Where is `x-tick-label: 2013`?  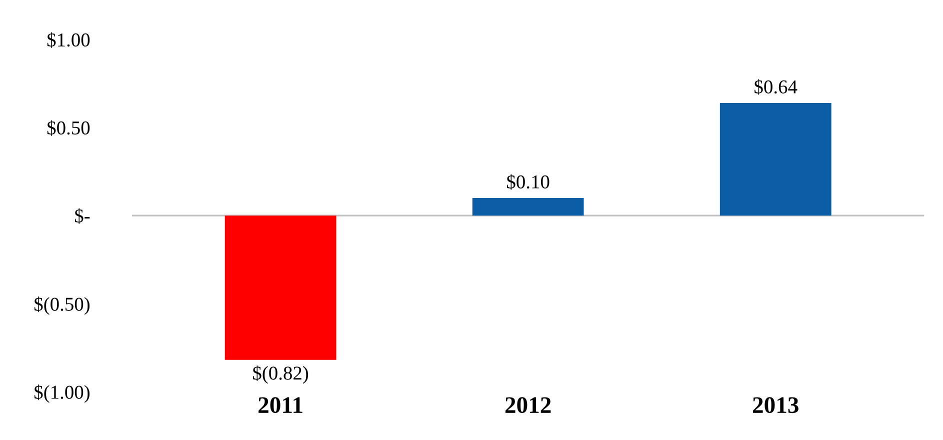
x-tick-label: 2013 is located at coordinates (775, 405).